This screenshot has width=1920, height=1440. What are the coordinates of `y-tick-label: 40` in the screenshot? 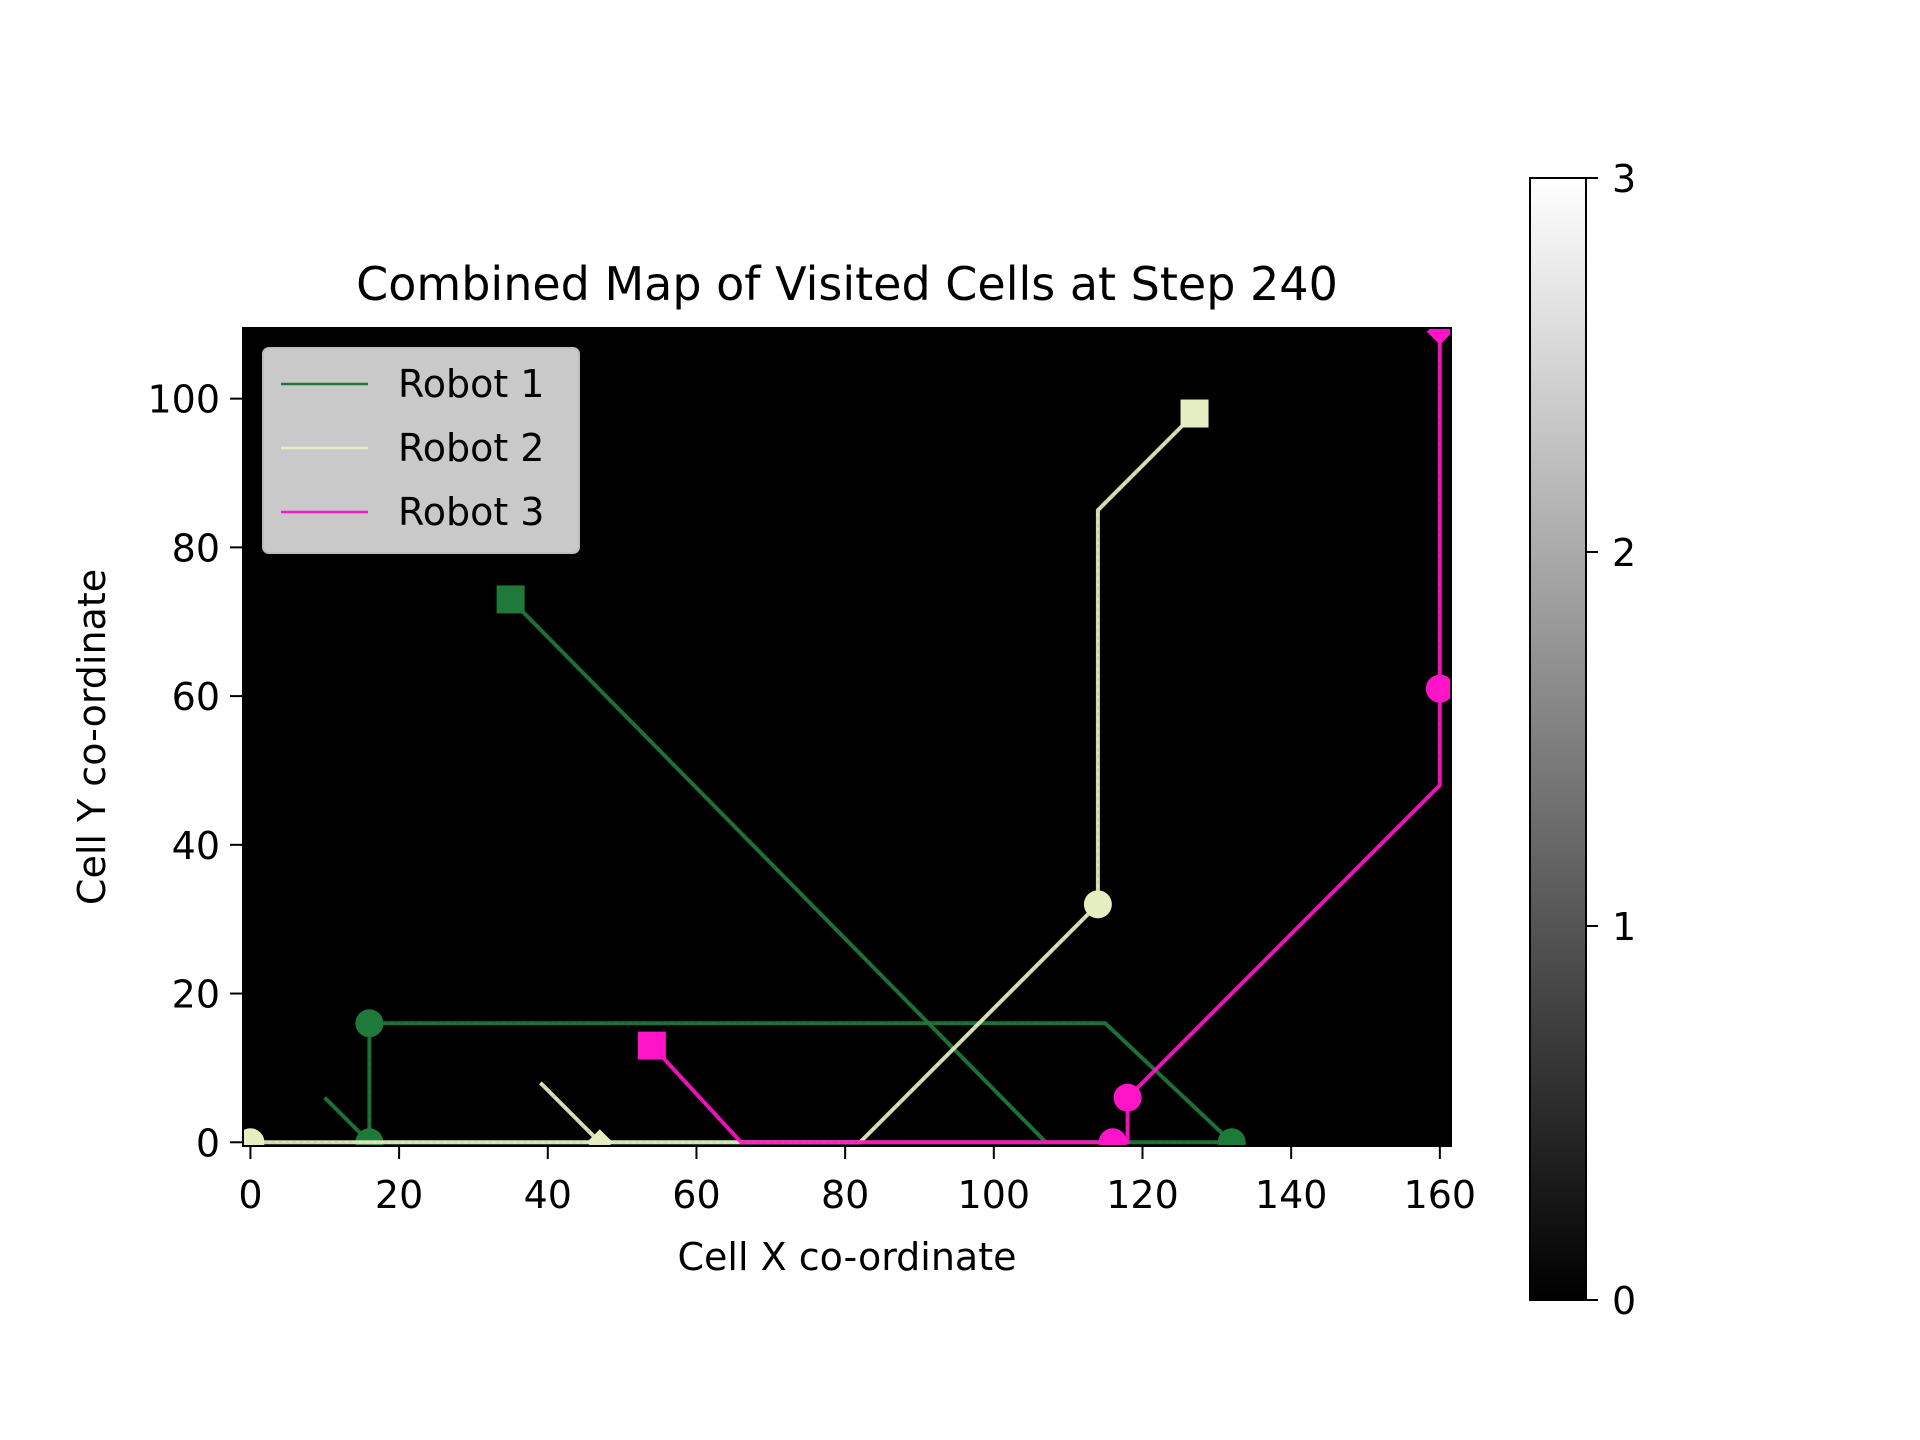 It's located at (196, 846).